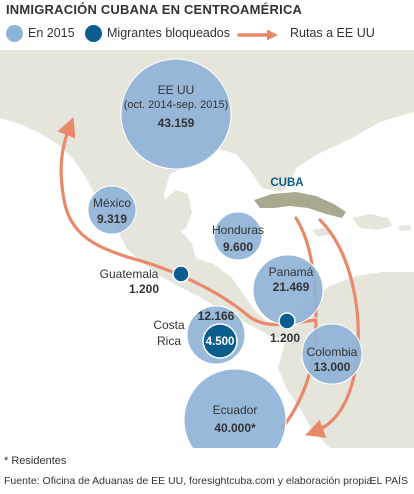  What do you see at coordinates (176, 105) in the screenshot?
I see `label-usa-period: (oct. 2014-sep. 2015)` at bounding box center [176, 105].